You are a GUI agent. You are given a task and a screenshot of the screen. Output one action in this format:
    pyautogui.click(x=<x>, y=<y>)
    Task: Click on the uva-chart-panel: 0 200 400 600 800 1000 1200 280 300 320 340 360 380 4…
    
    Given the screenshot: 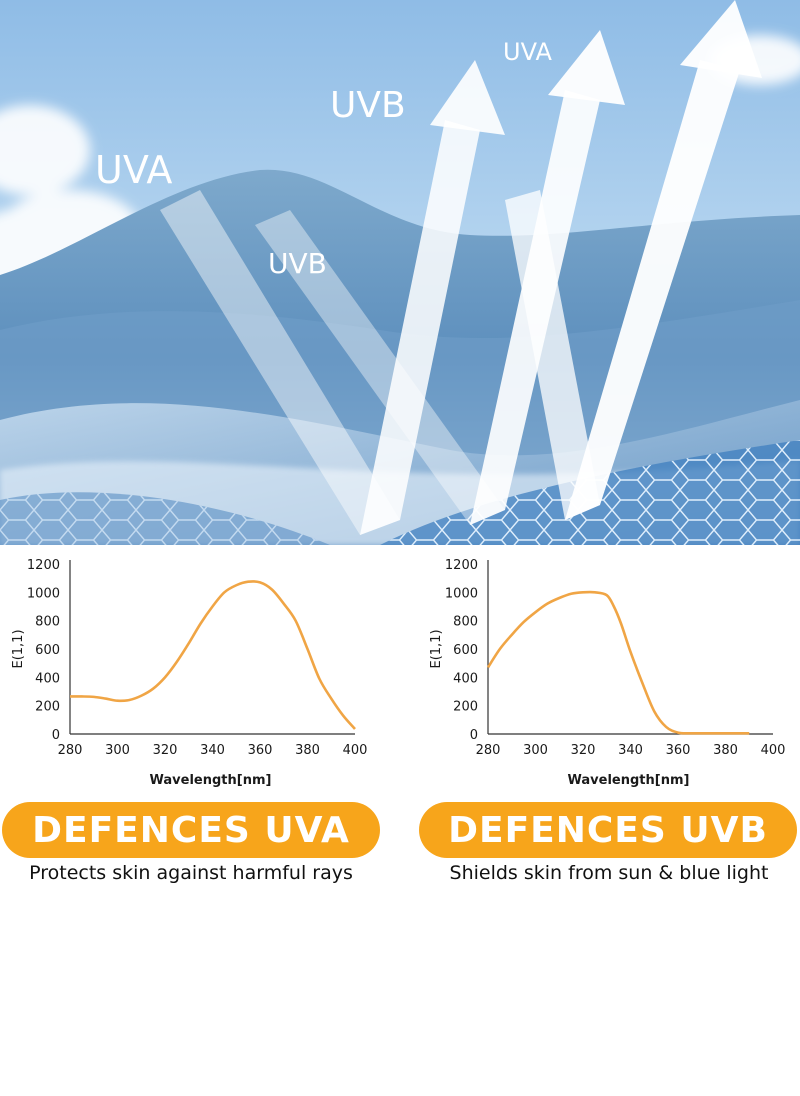 What is the action you would take?
    pyautogui.click(x=191, y=672)
    